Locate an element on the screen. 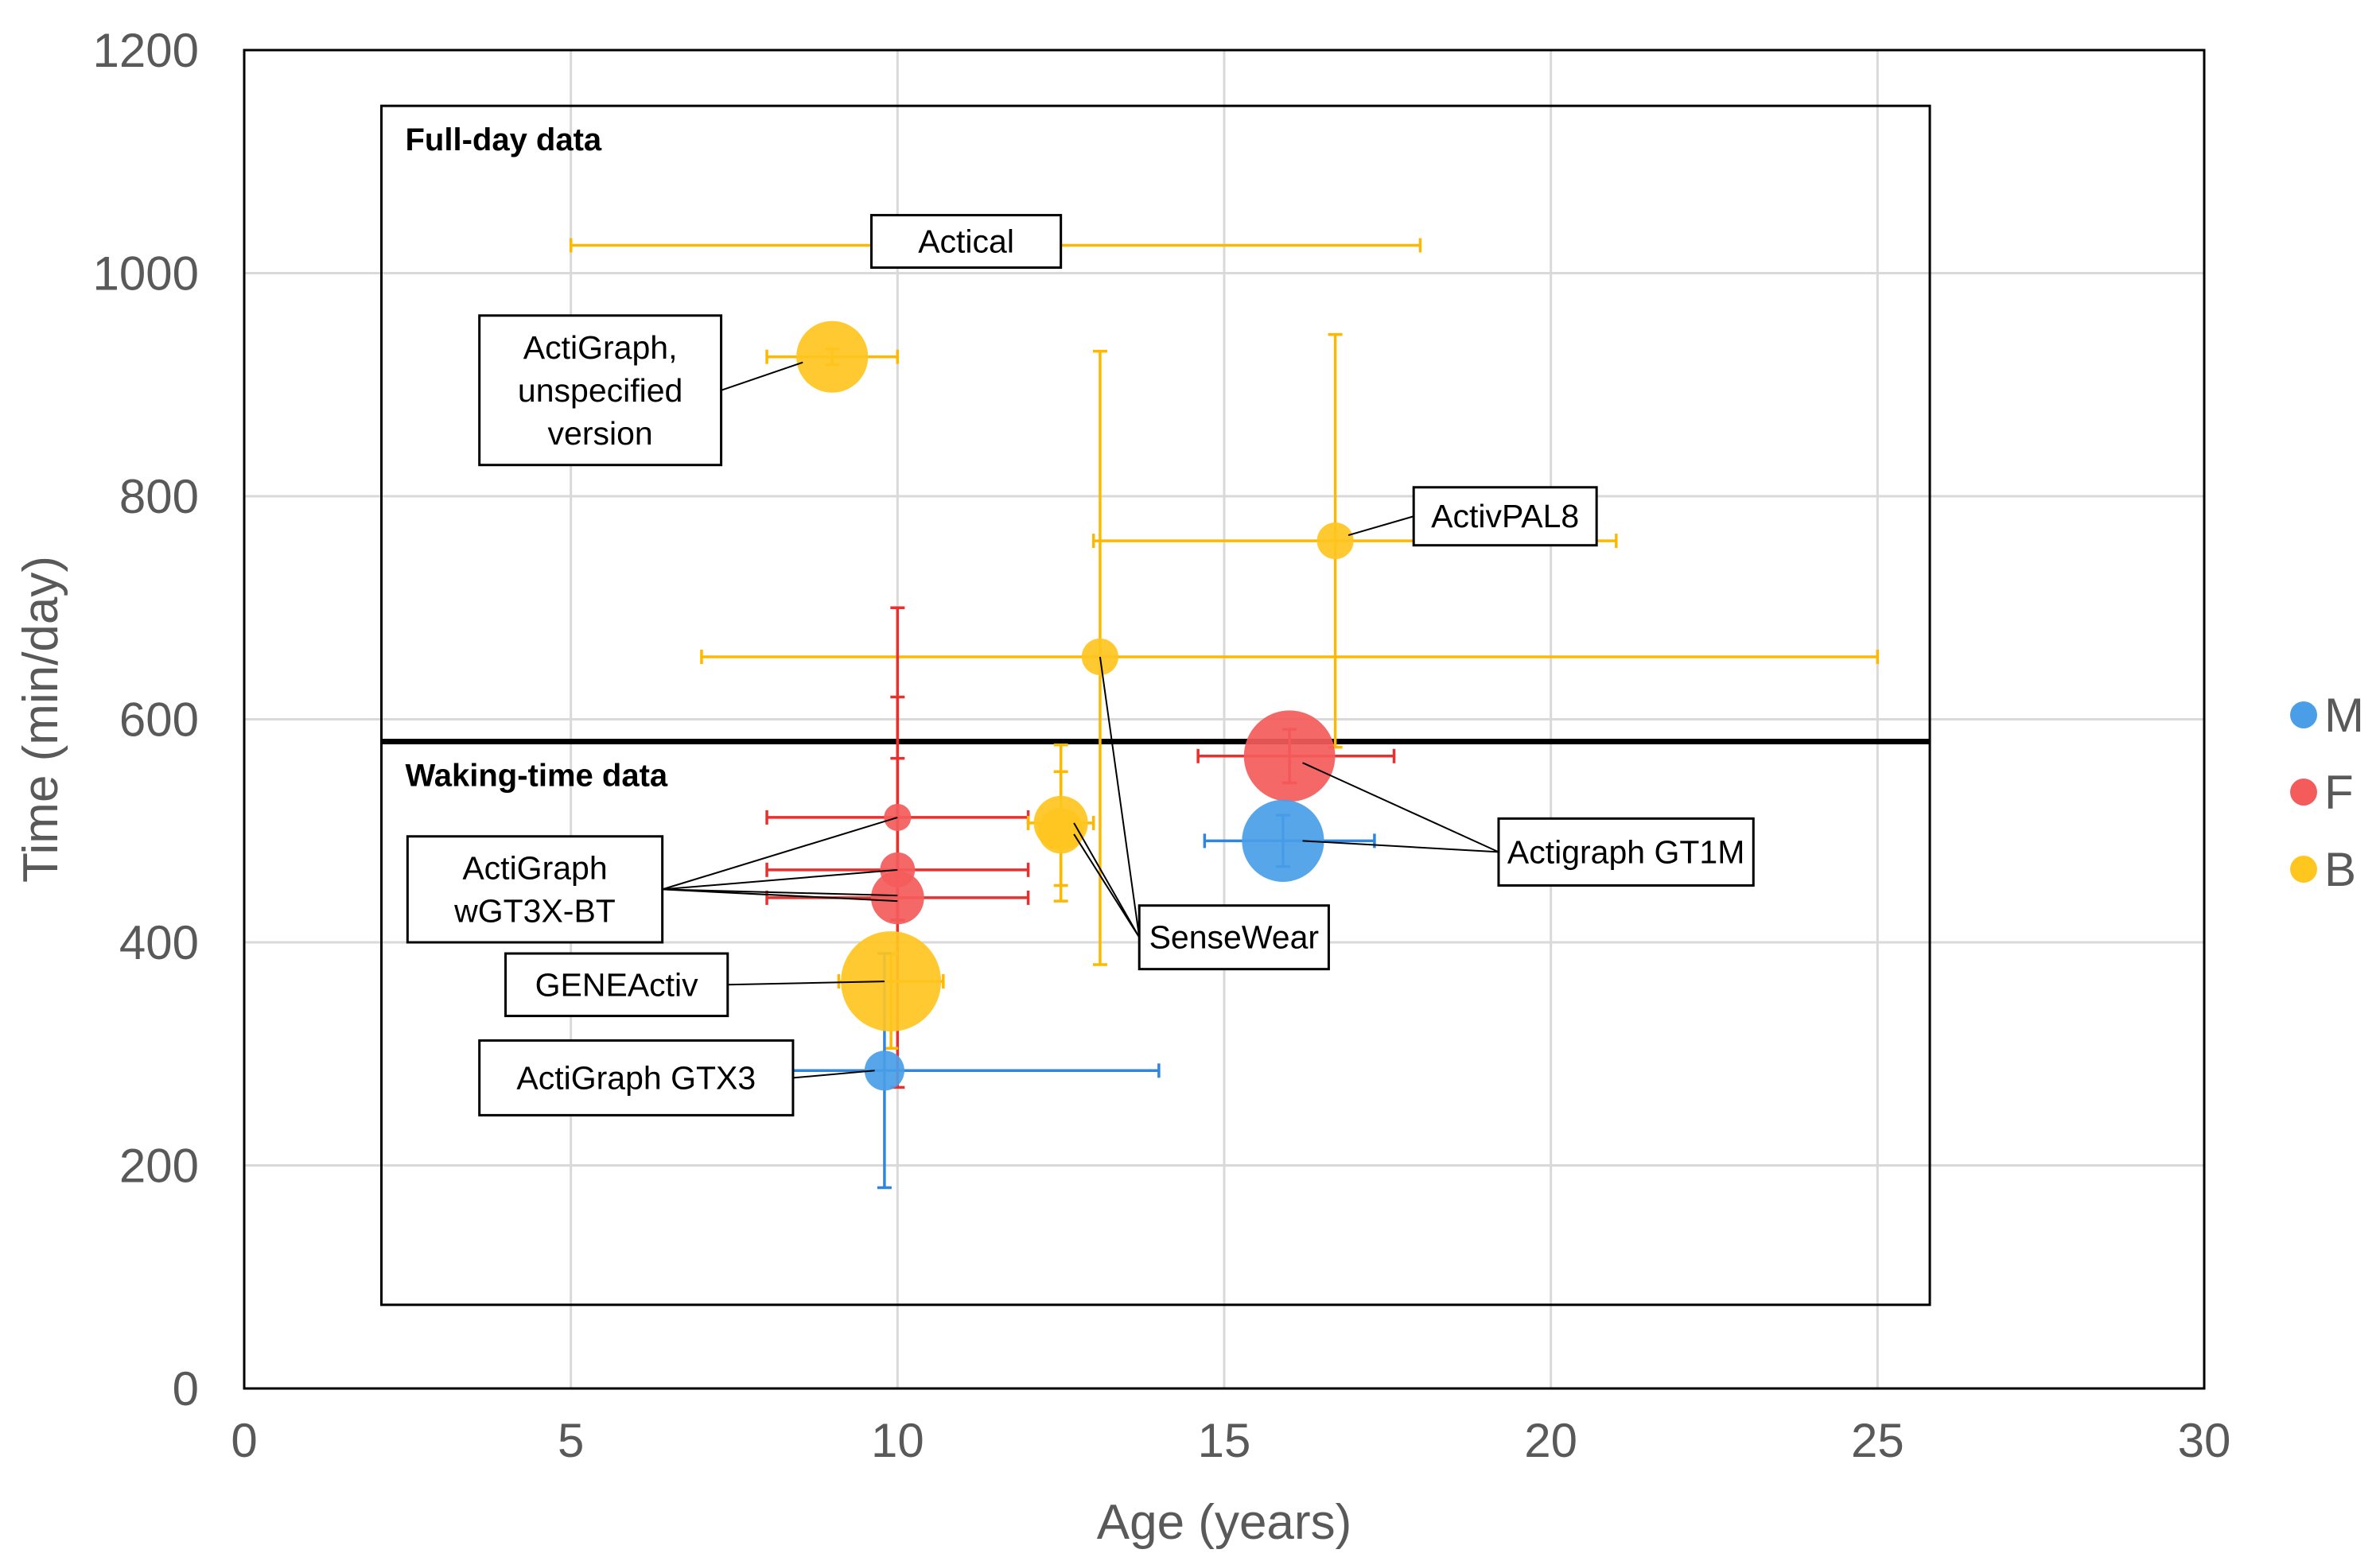 Image resolution: width=2380 pixels, height=1565 pixels. y-axis-title: Time (min/day) is located at coordinates (41, 719).